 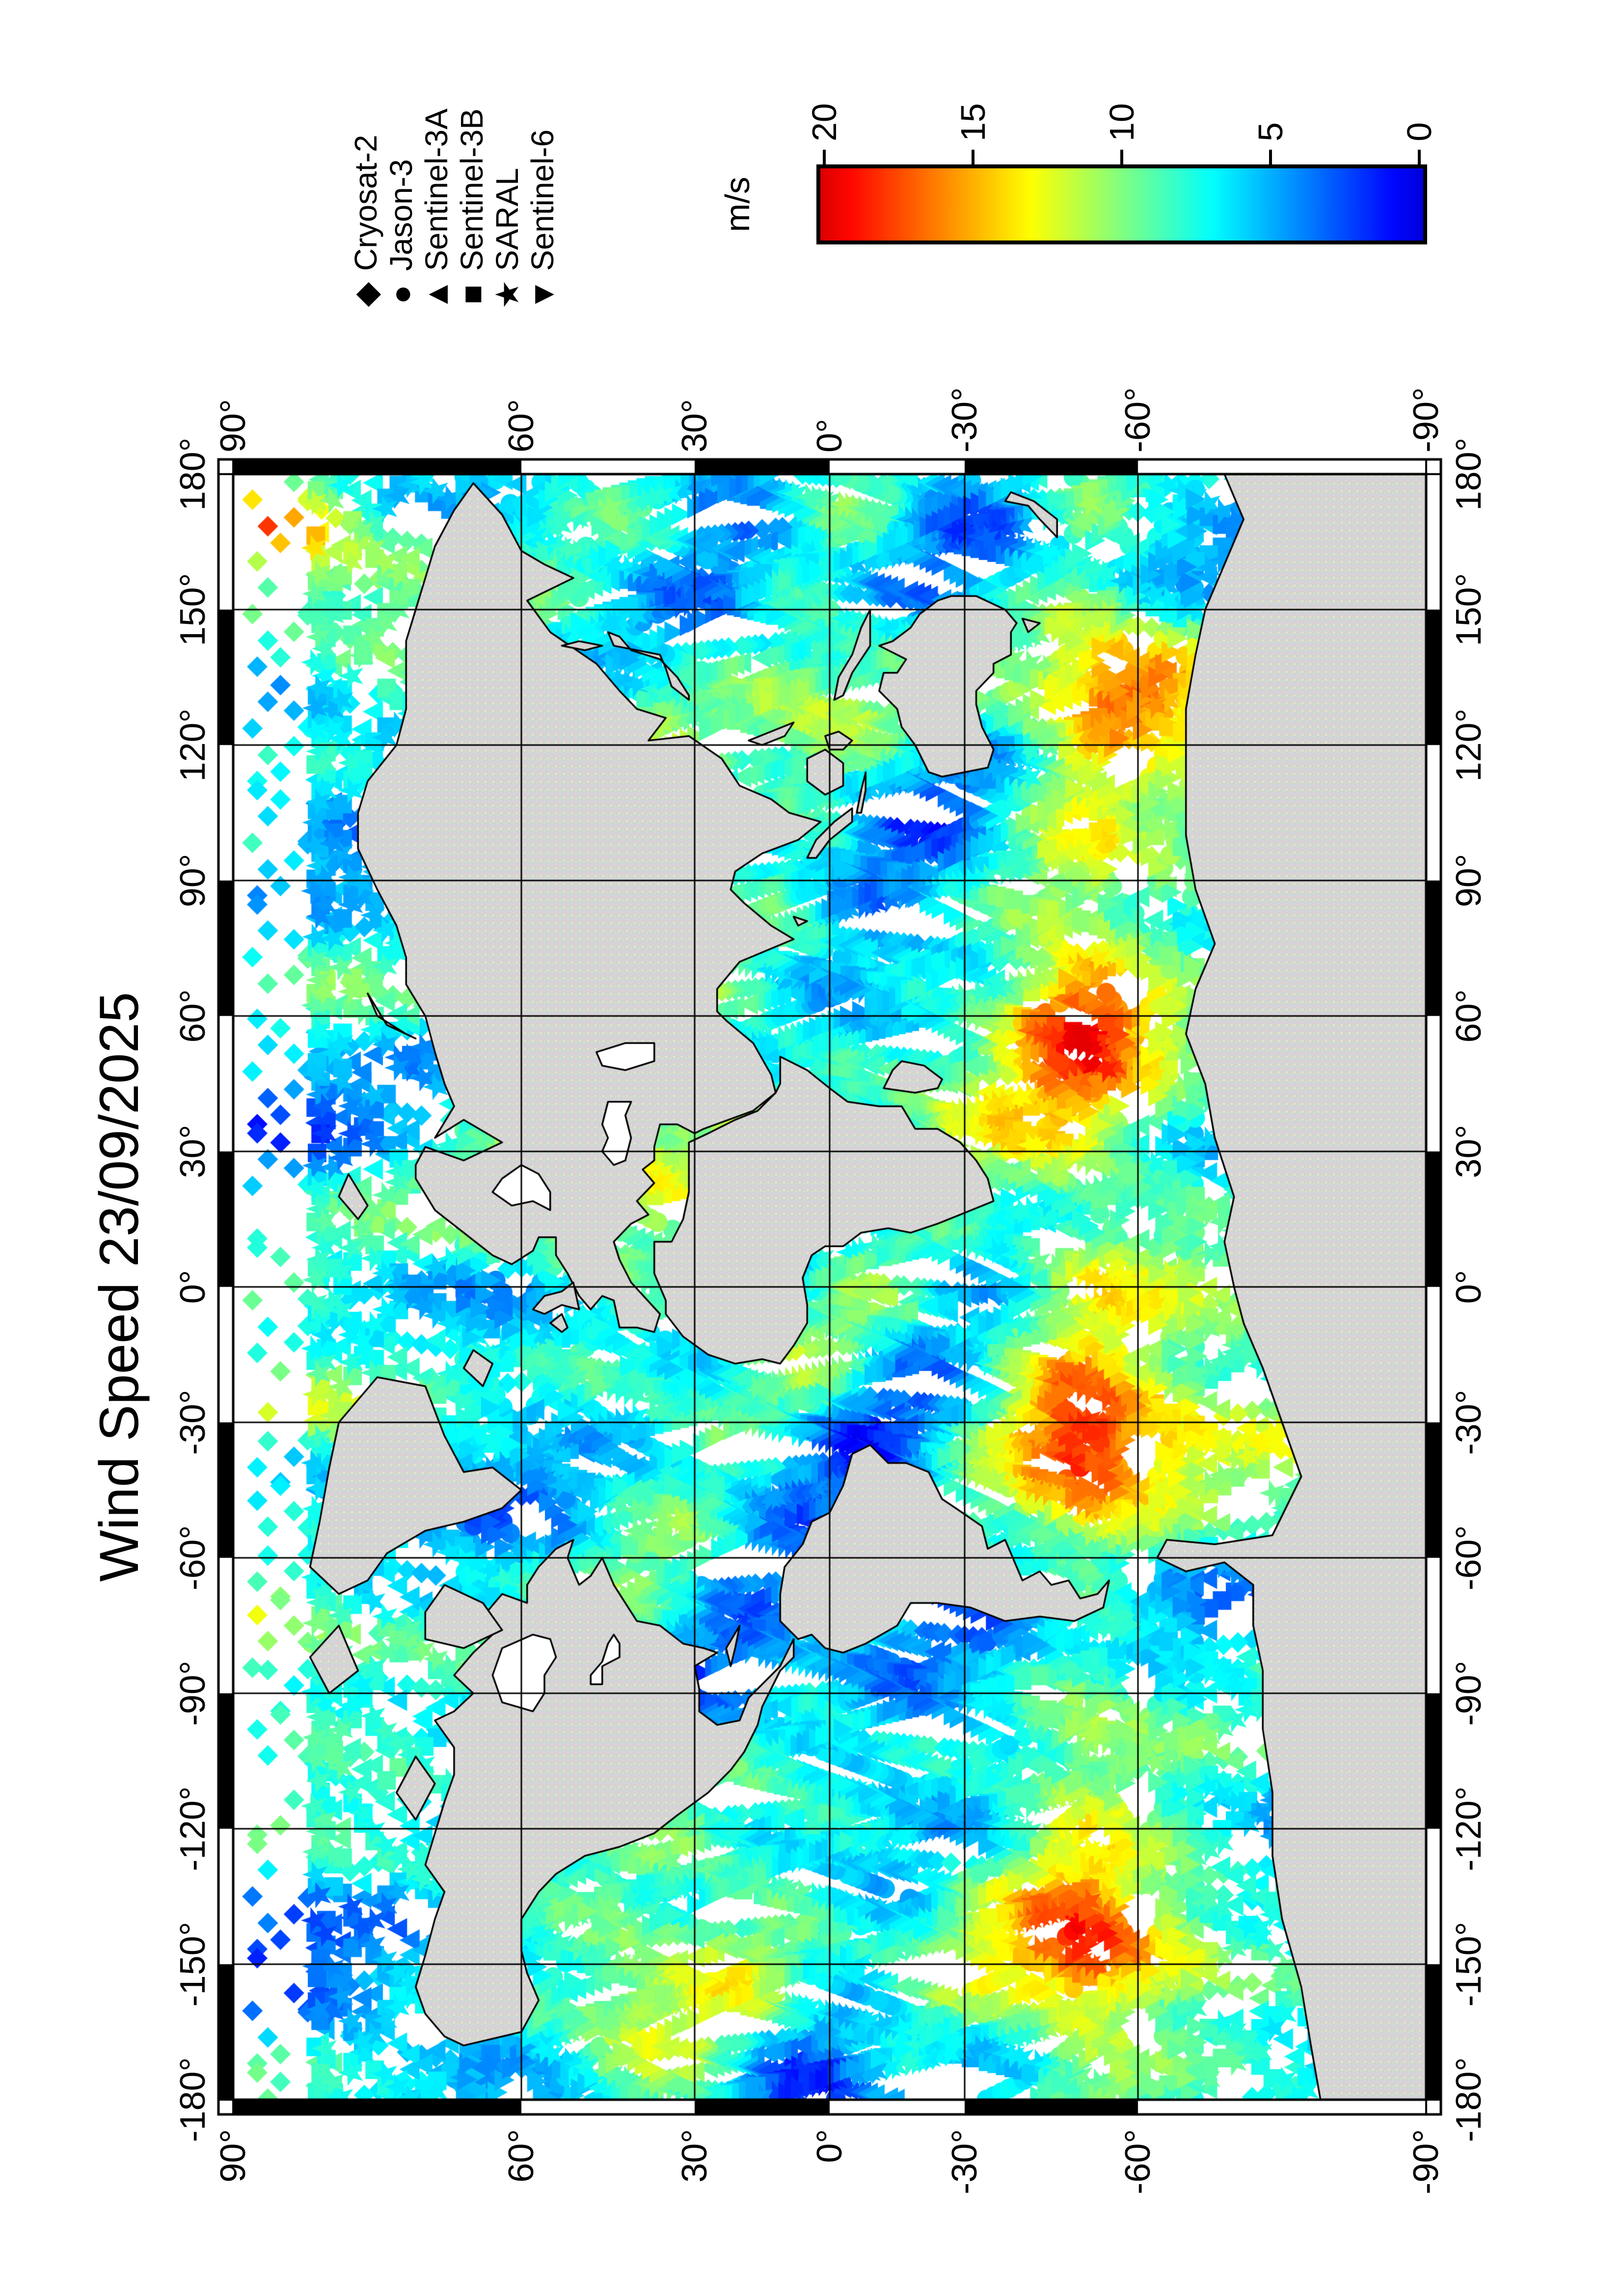 What do you see at coordinates (233, 426) in the screenshot?
I see `lat-tick-label-right: 90°` at bounding box center [233, 426].